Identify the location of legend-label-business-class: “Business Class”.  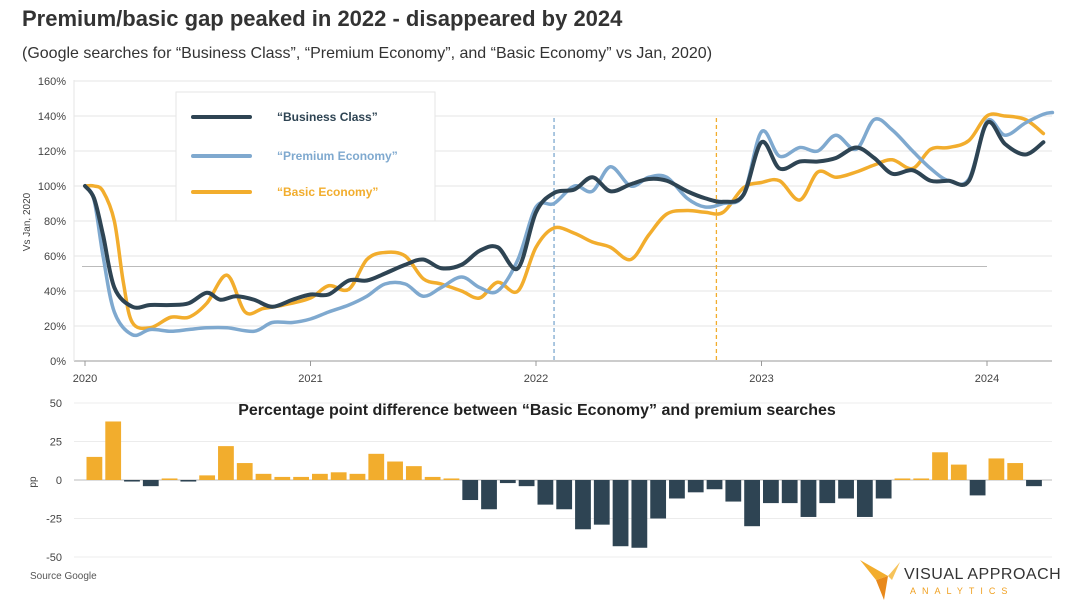
(327, 117).